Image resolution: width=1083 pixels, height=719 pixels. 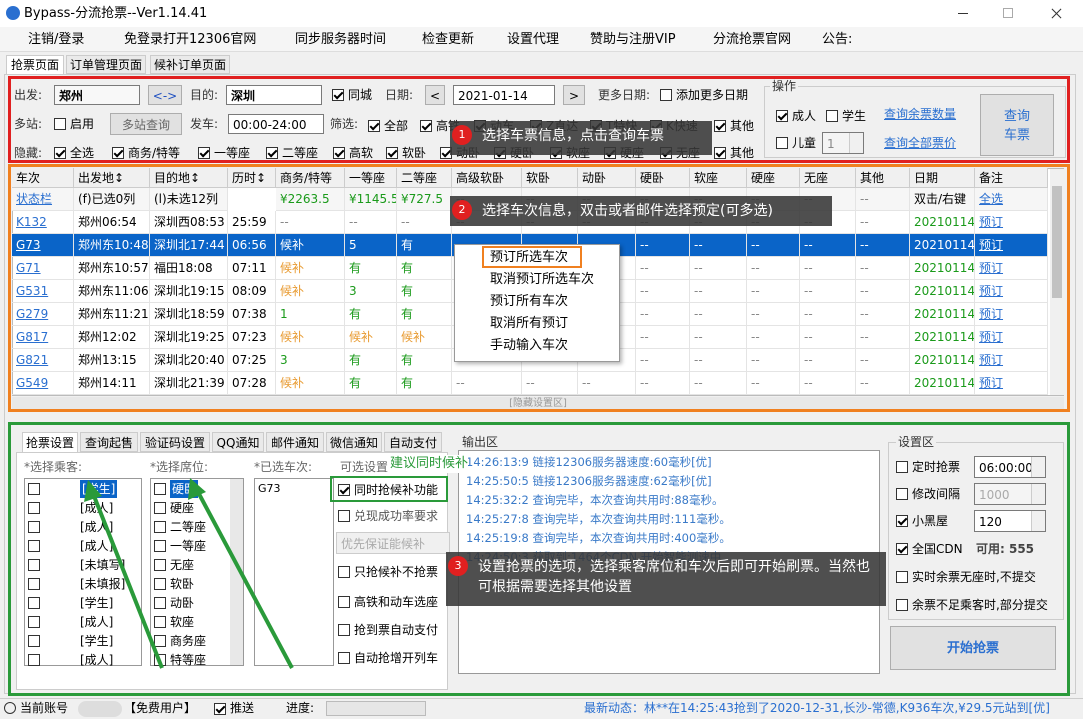 I want to click on time-input: 06:00:00, so click(x=1010, y=467).